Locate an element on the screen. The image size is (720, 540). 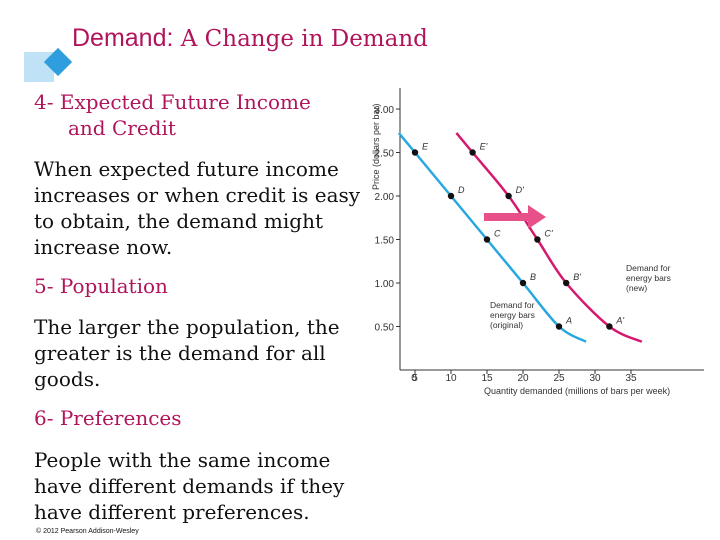
point-label: C is located at coordinates (497, 234).